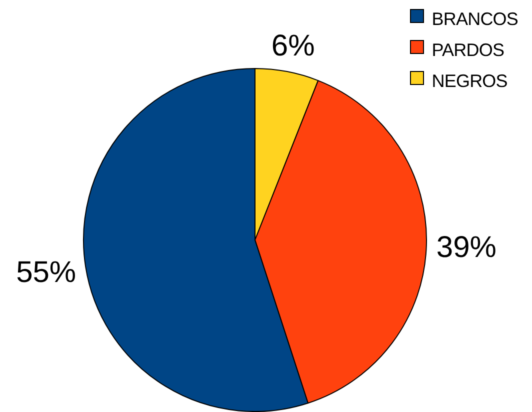  What do you see at coordinates (466, 247) in the screenshot?
I see `data-label: 39%` at bounding box center [466, 247].